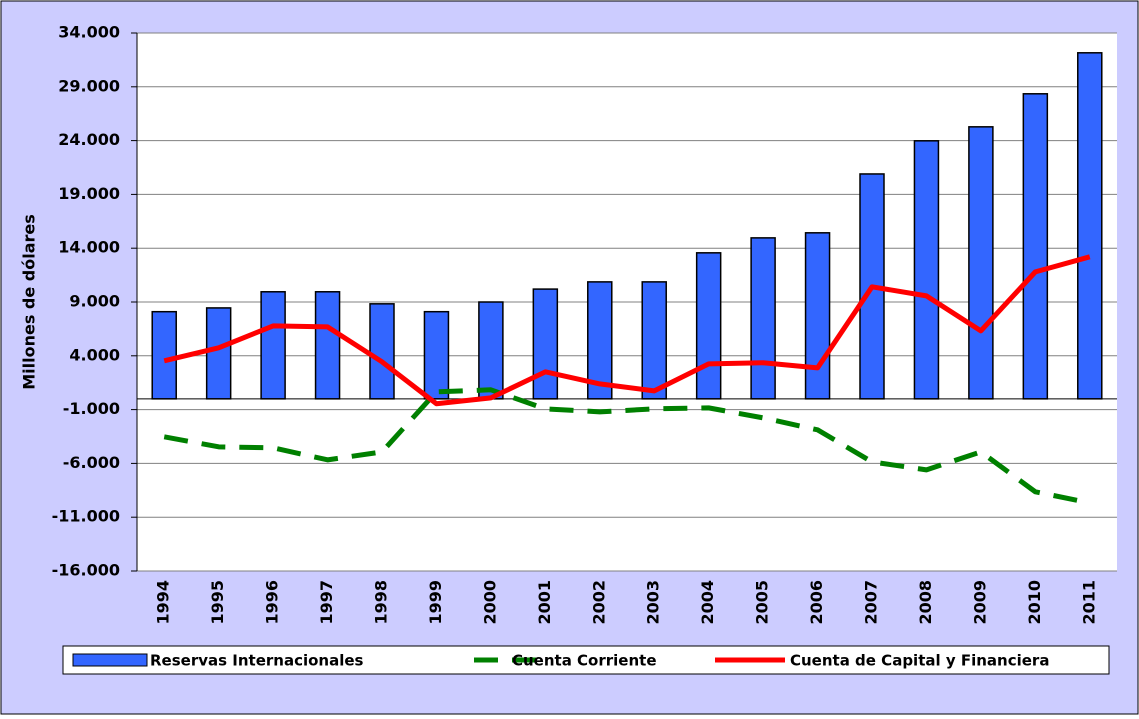 The width and height of the screenshot is (1139, 719). Describe the element at coordinates (272, 602) in the screenshot. I see `x-tick-label: 1996` at that location.